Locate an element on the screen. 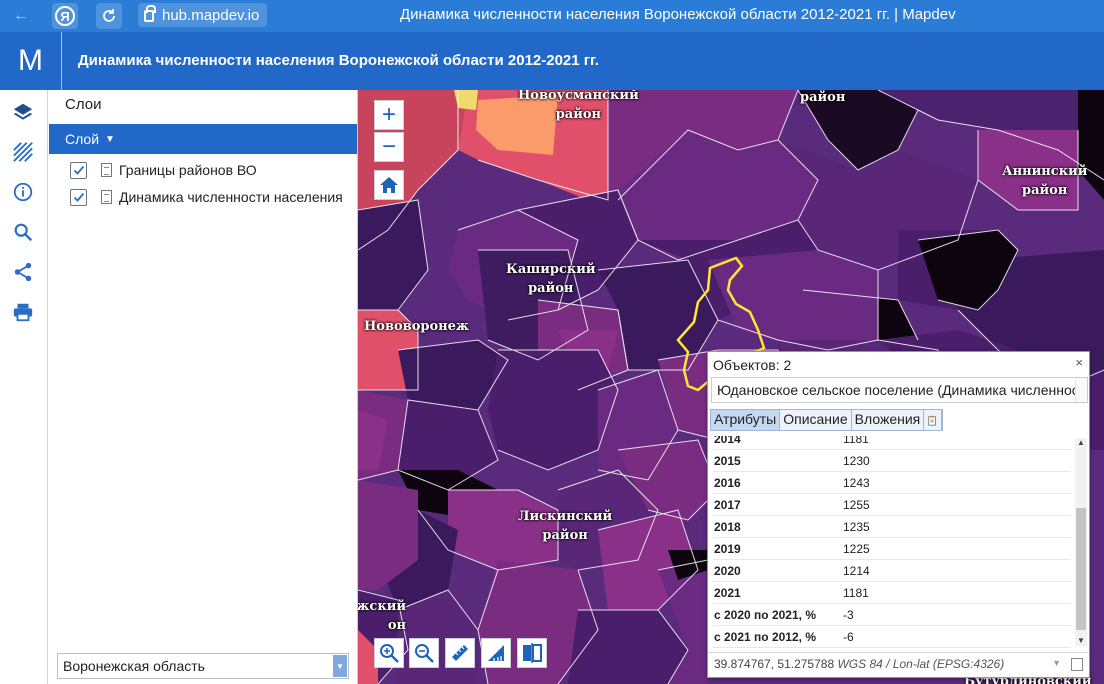  back-button: ← is located at coordinates (21, 15).